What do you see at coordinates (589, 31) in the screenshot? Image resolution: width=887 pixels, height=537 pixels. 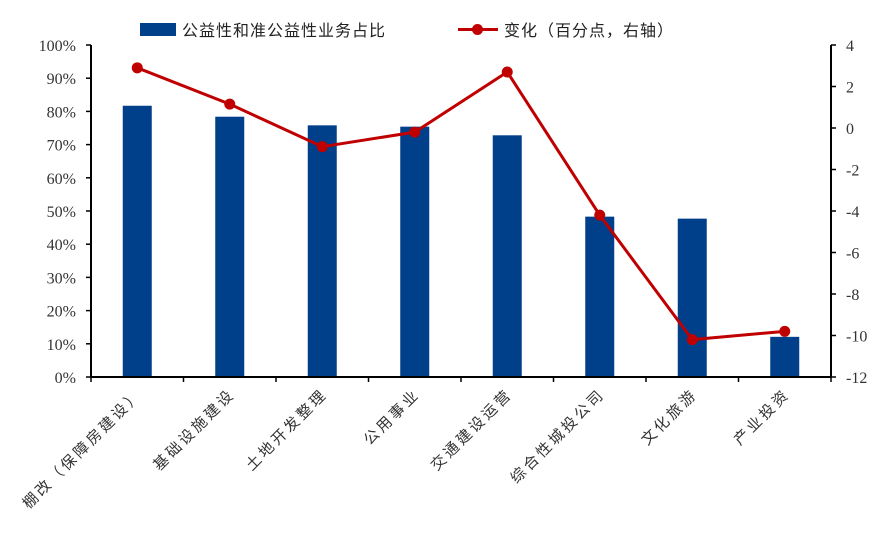 I see `legend-line-label: 变化（百分点，右轴）` at bounding box center [589, 31].